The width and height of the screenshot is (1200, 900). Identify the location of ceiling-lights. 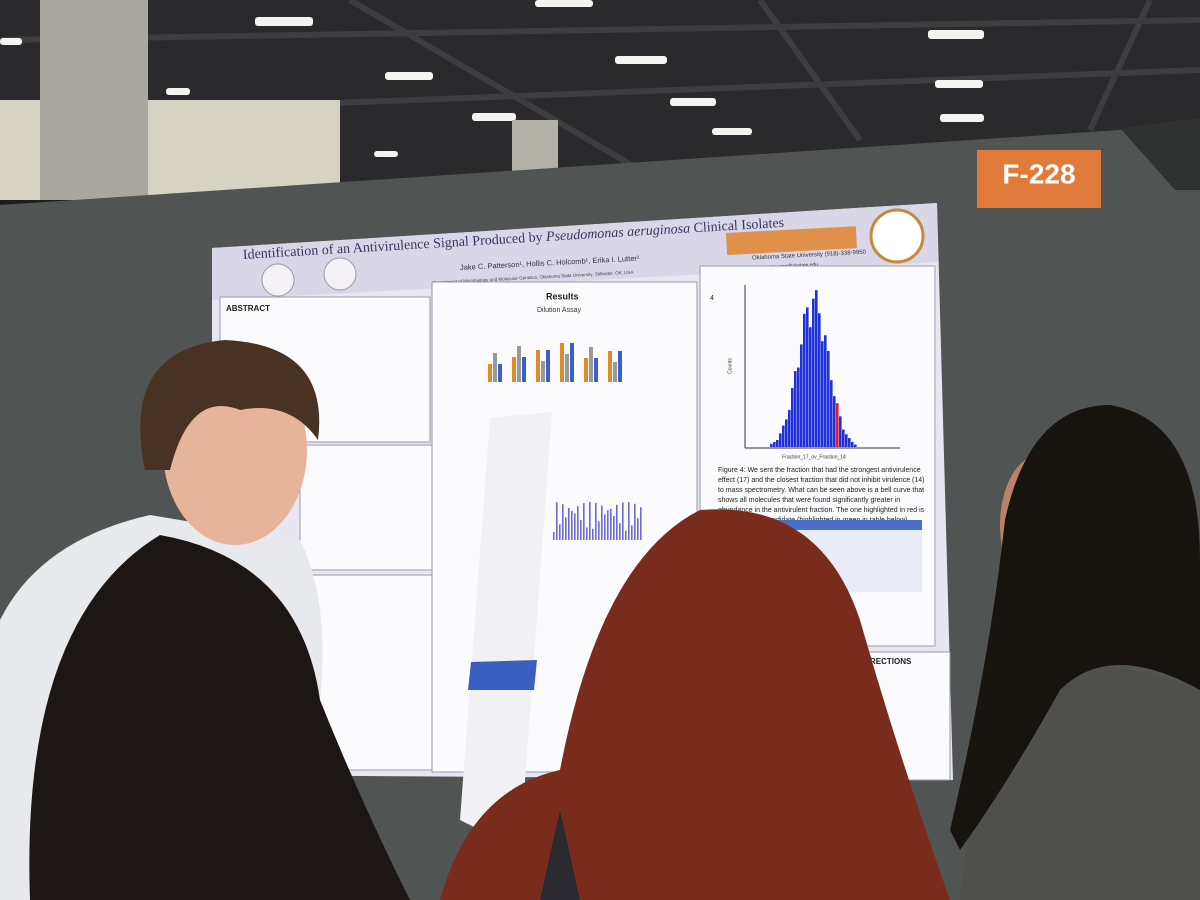
(492, 78).